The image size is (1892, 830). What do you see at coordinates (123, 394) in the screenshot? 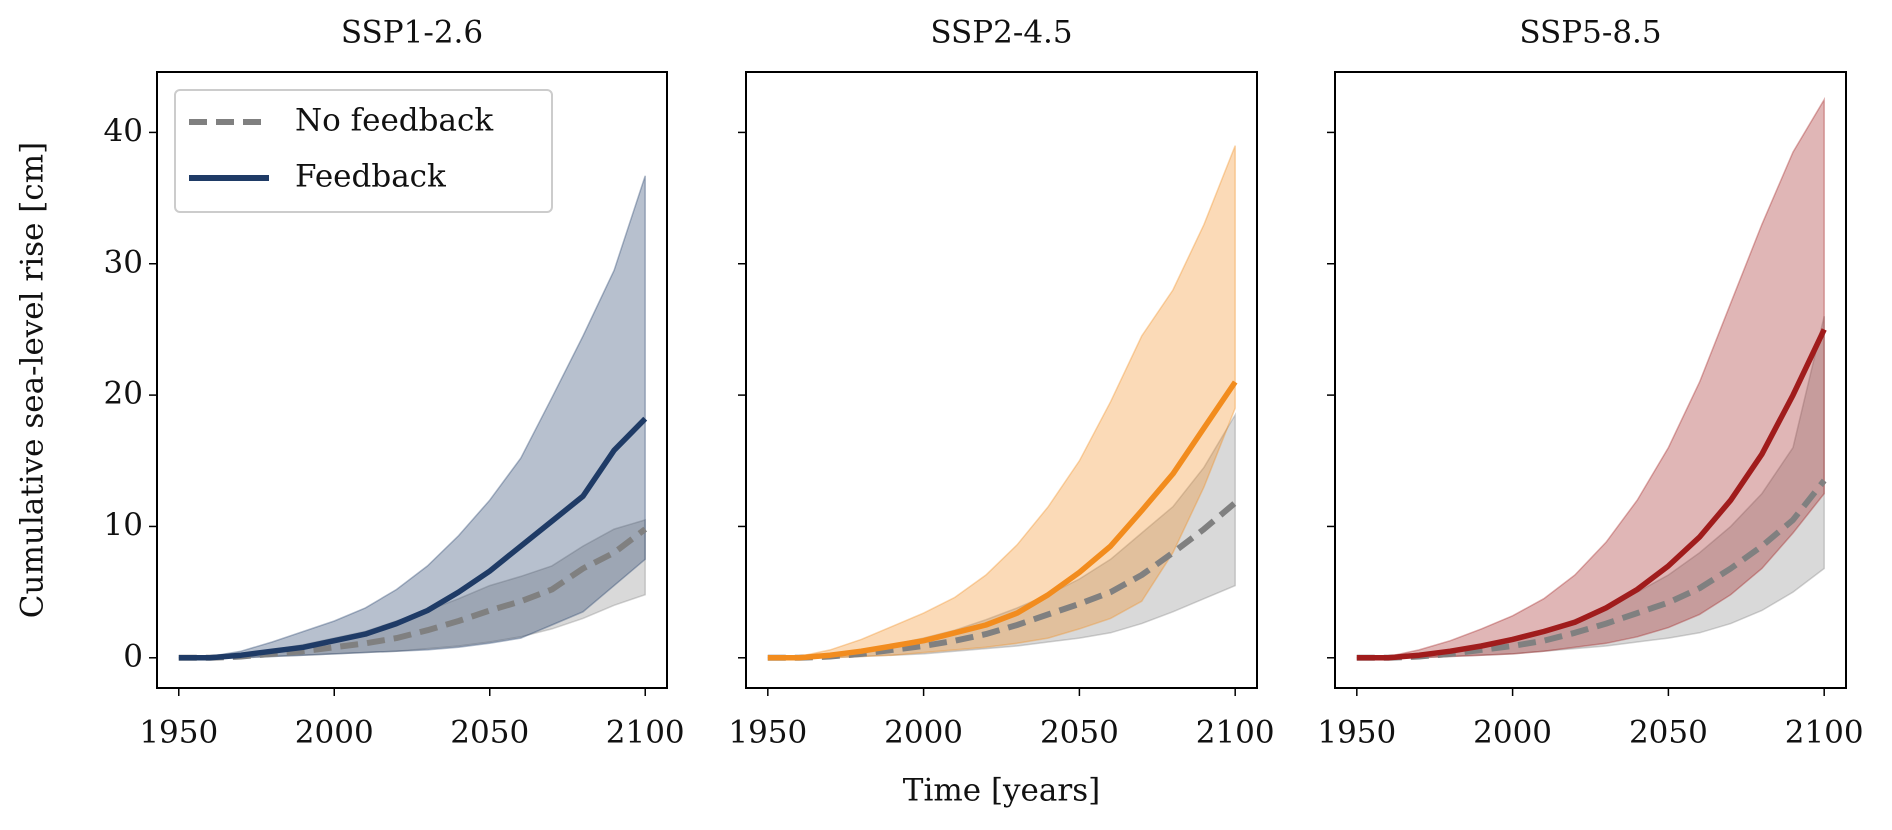
I see `y-tick-label: 20` at bounding box center [123, 394].